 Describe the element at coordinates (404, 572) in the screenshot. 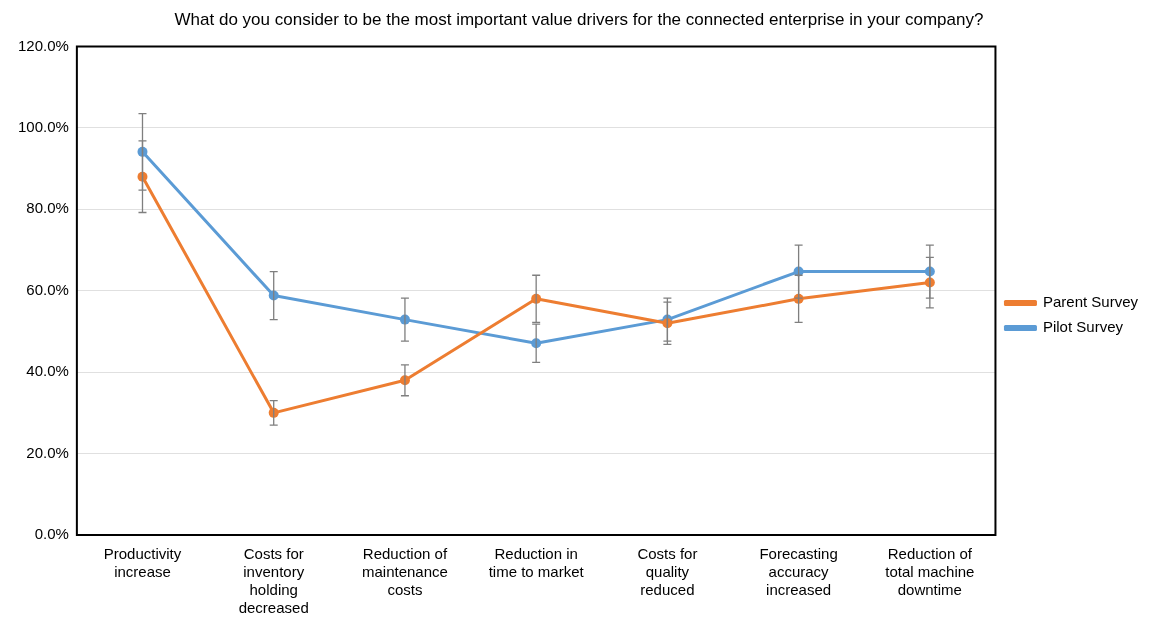

I see `x-tick-label: Reduction of maintenance costs` at that location.